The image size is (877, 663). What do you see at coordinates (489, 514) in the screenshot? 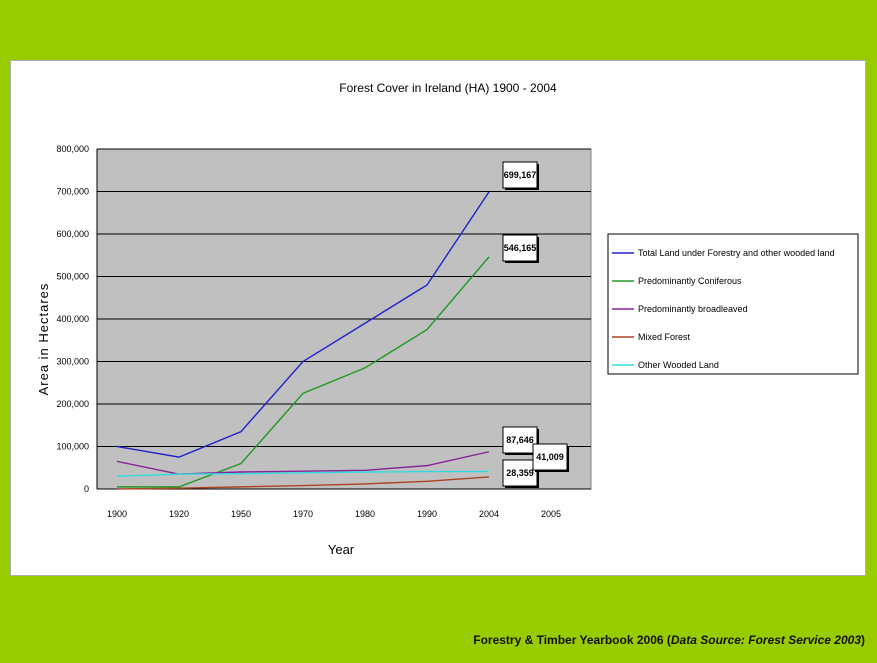
I see `x-tick-label: 2004` at bounding box center [489, 514].